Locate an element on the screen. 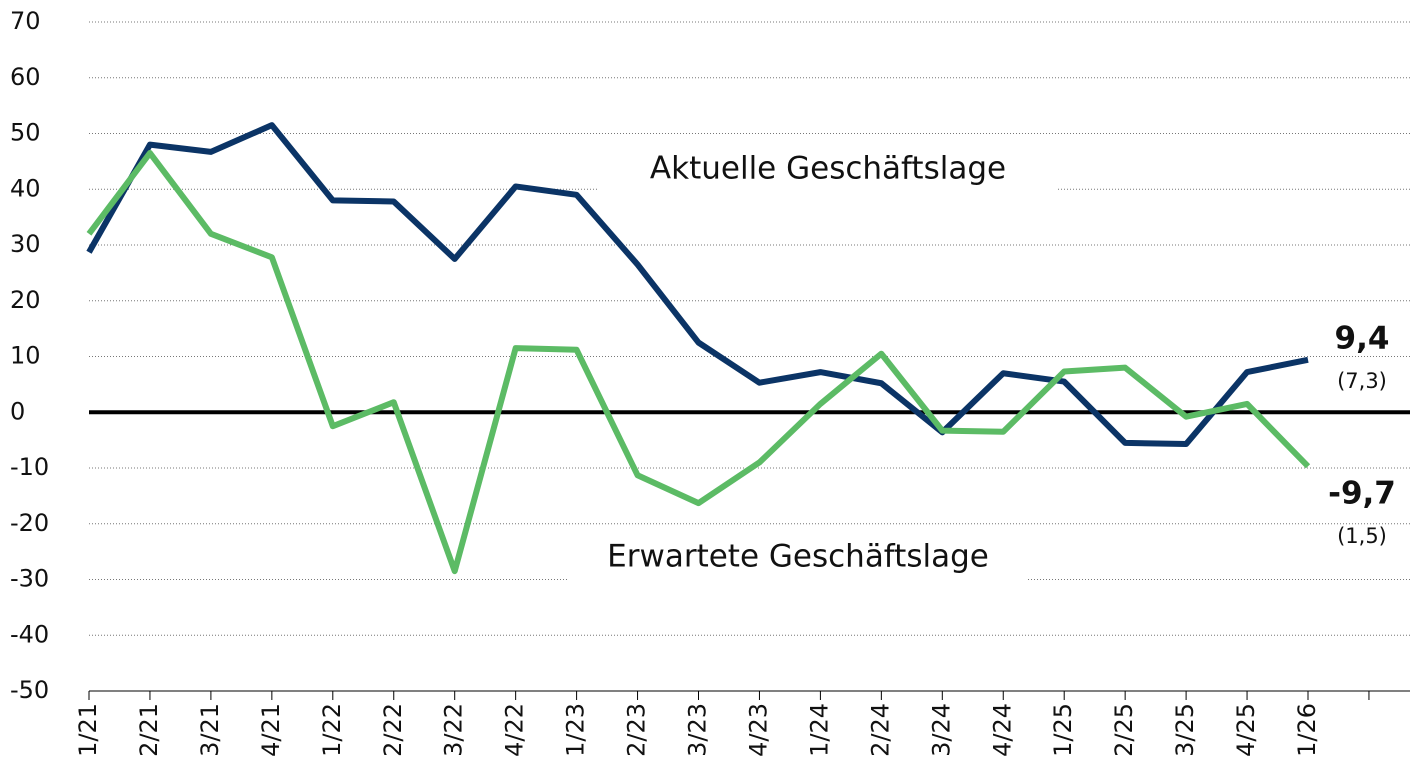 The image size is (1412, 769). x-tick-label: 3/22 is located at coordinates (454, 730).